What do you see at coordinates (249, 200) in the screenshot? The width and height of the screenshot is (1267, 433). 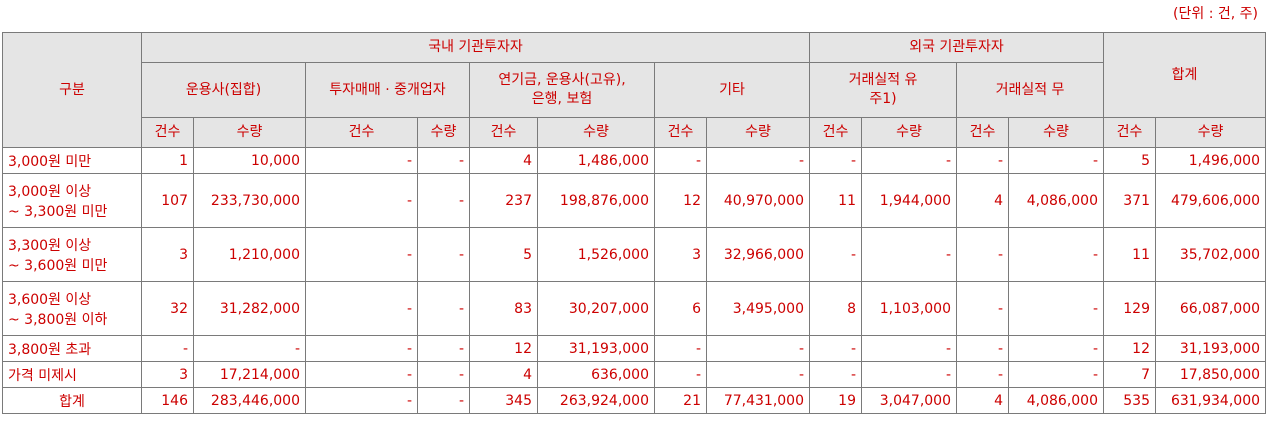 I see `table-cell: 233,730,000` at bounding box center [249, 200].